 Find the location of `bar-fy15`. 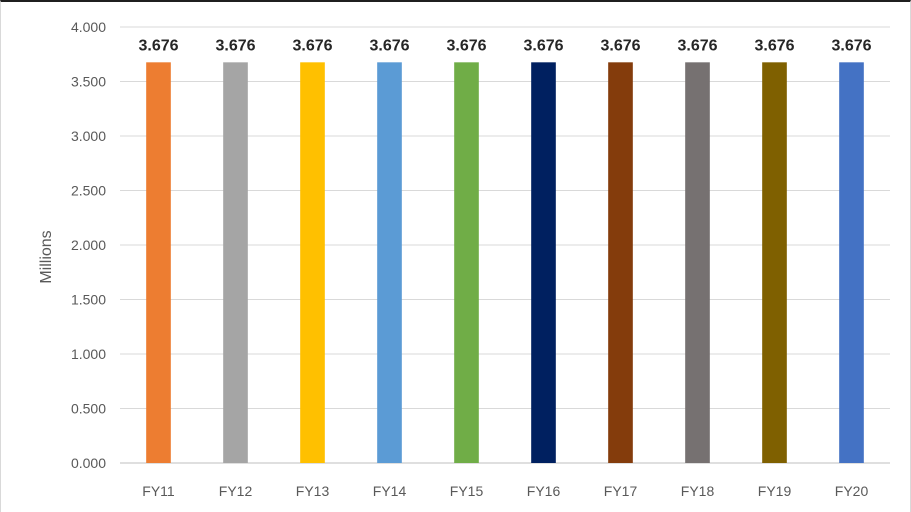

bar-fy15 is located at coordinates (466, 262).